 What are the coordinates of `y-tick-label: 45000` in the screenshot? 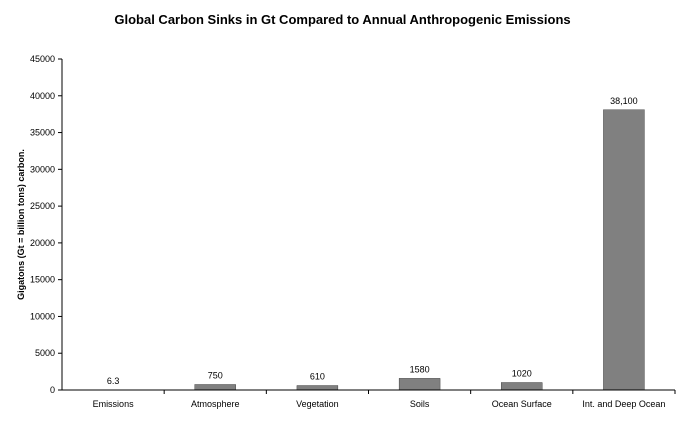 It's located at (42, 59).